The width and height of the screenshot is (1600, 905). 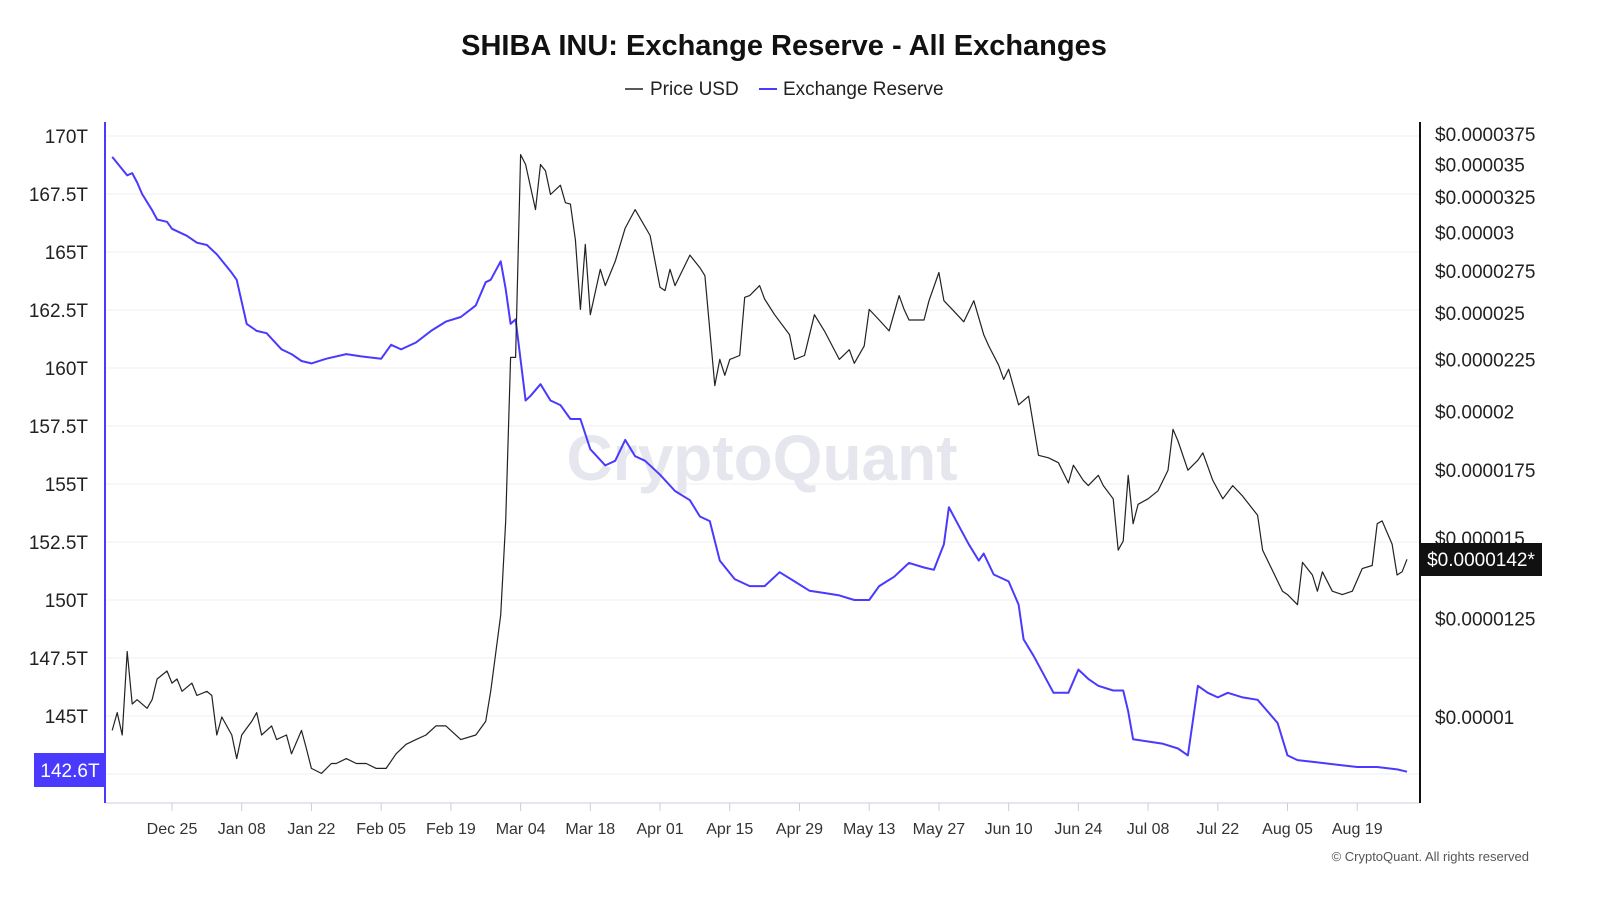 I want to click on x-tick-label: Feb 19, so click(x=451, y=829).